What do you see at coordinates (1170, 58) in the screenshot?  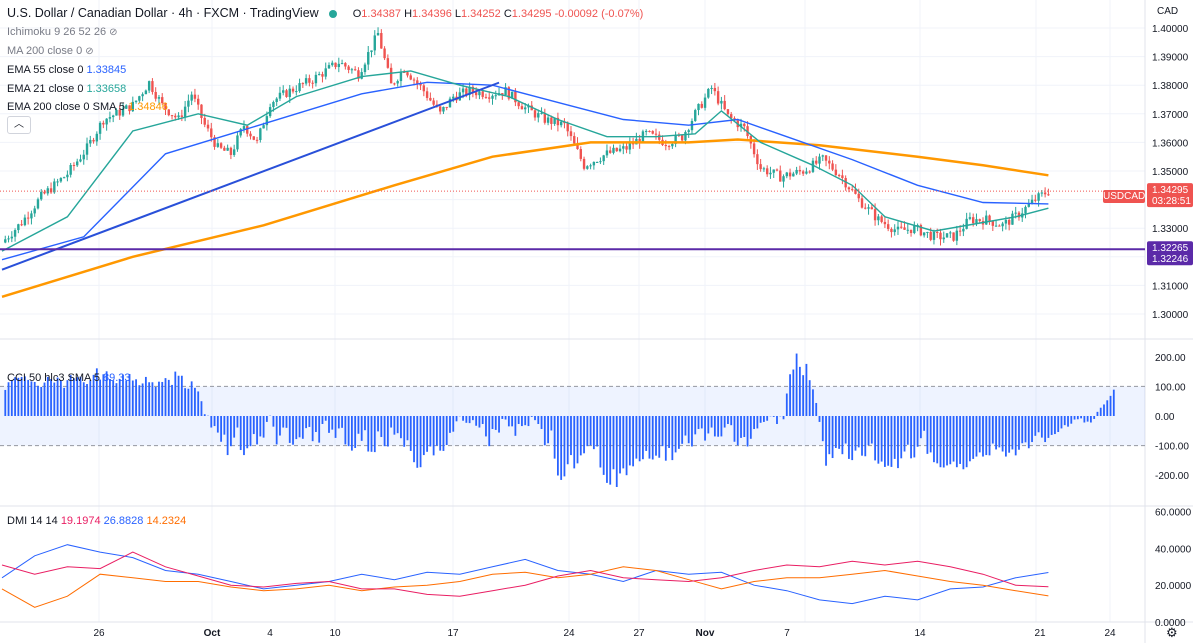 I see `price-tick: 1.39000` at bounding box center [1170, 58].